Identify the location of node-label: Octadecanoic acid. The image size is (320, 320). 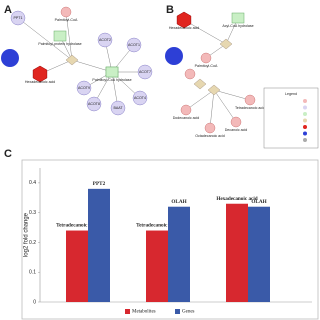
(210, 136).